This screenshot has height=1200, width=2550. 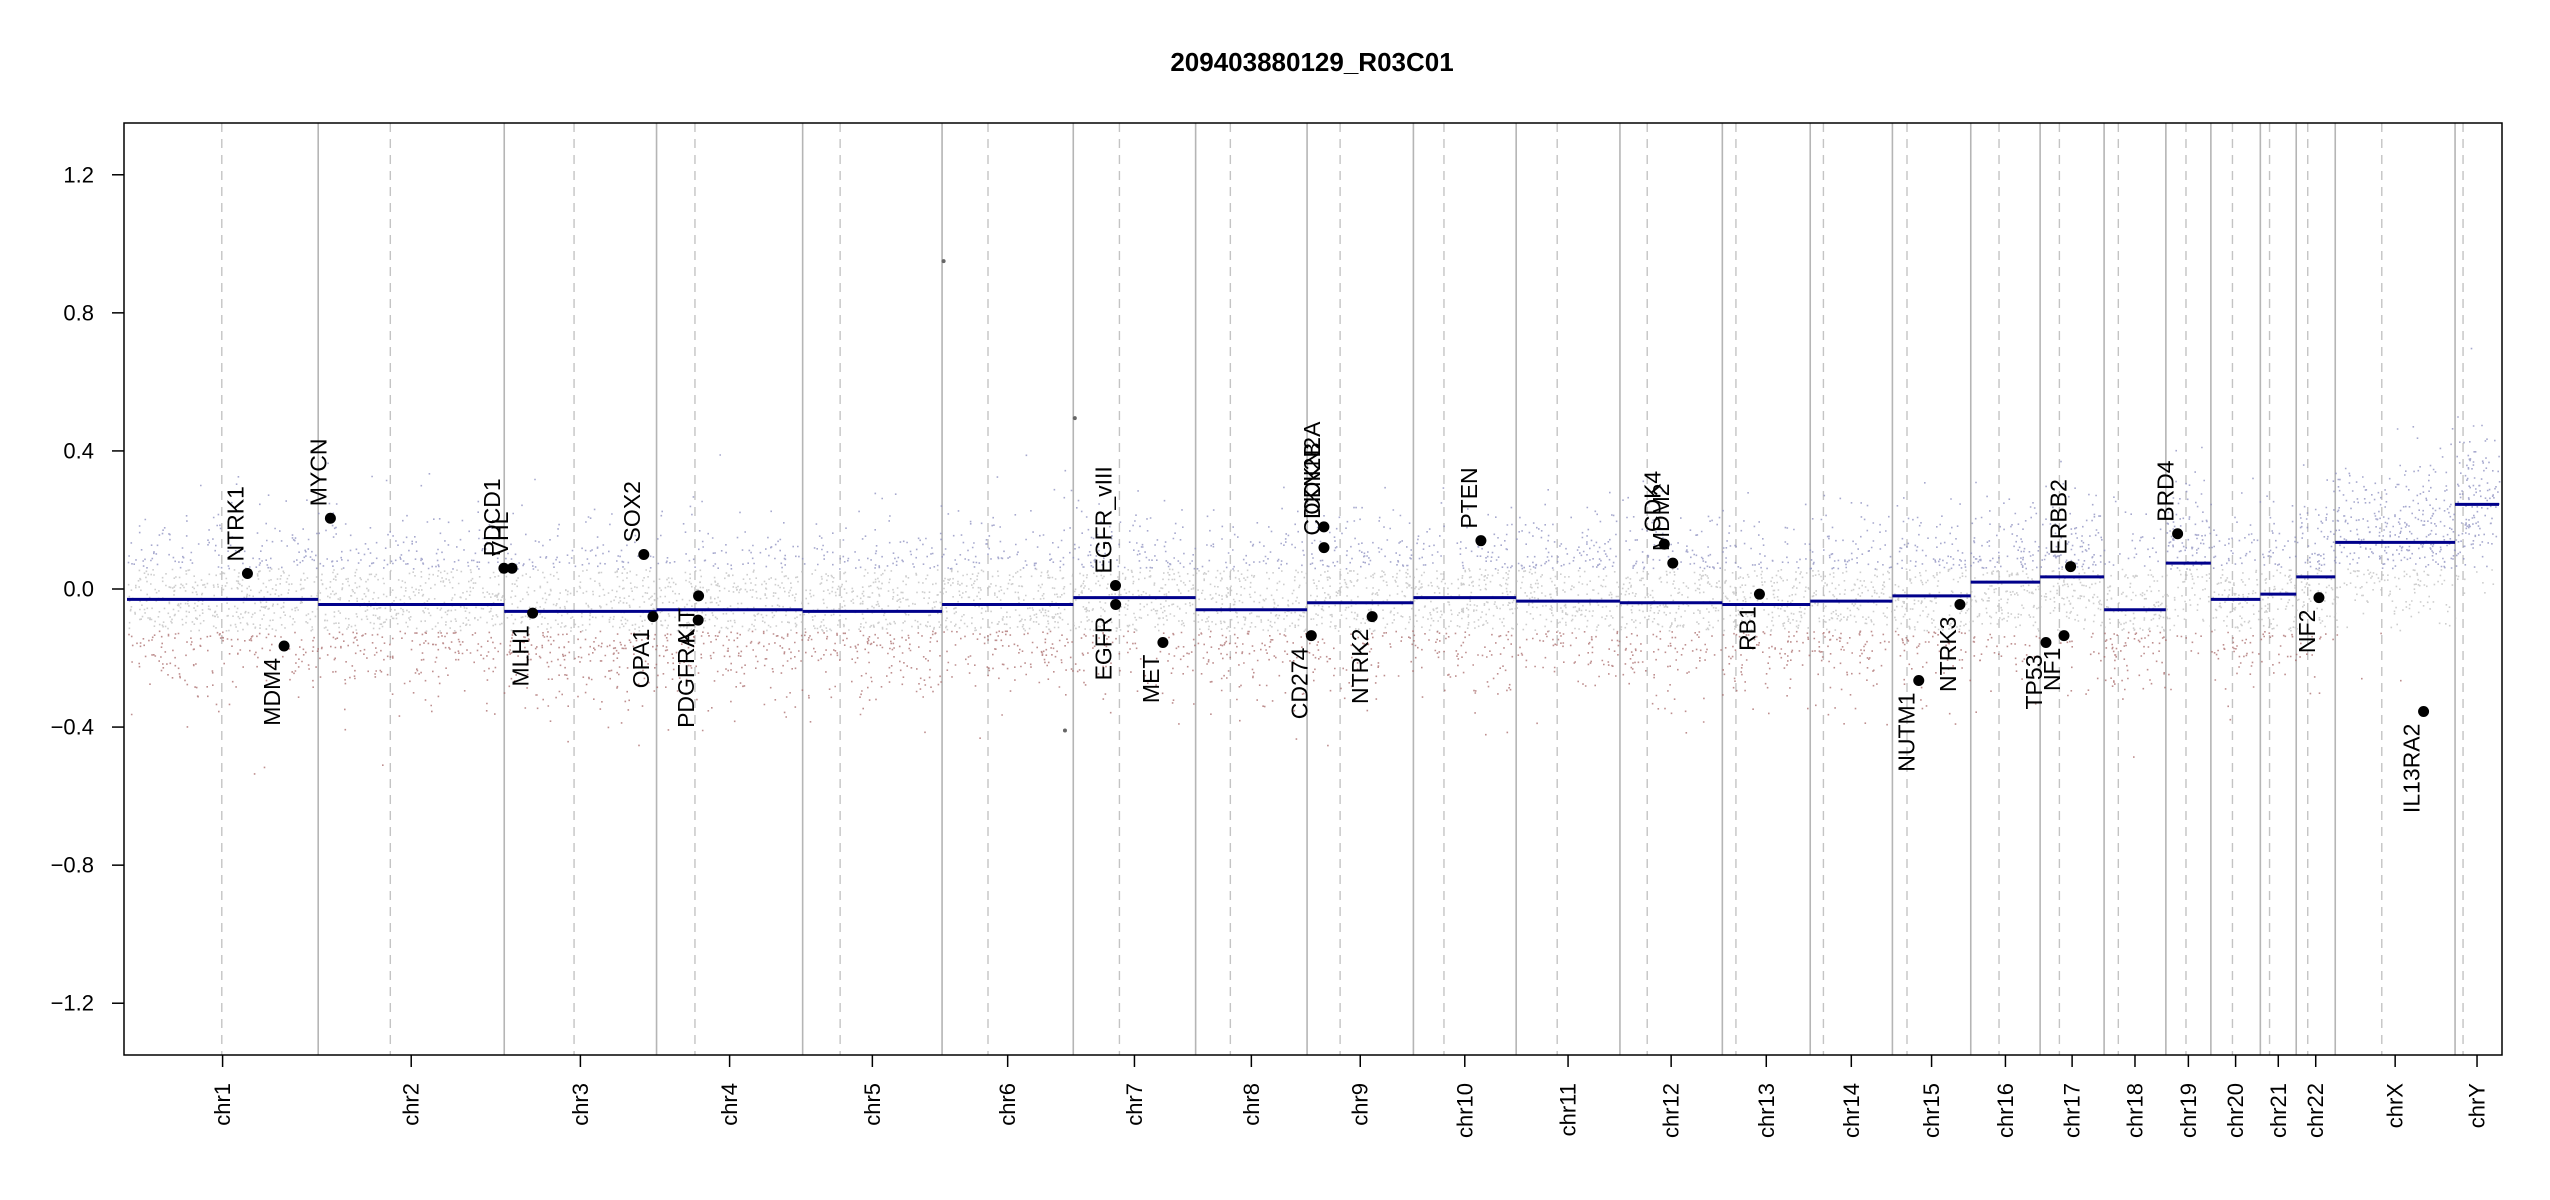 I want to click on gene-label-PDCD1: PDCD1, so click(x=492, y=517).